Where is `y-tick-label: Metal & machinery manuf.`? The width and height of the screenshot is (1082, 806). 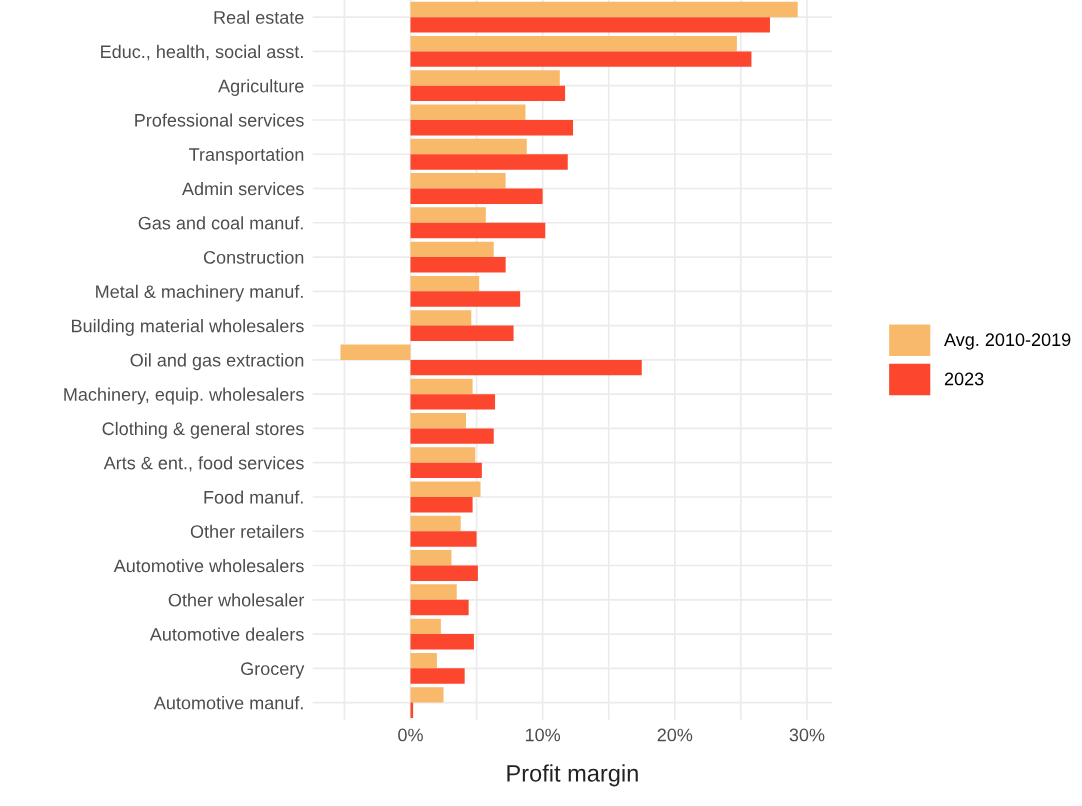 y-tick-label: Metal & machinery manuf. is located at coordinates (199, 293).